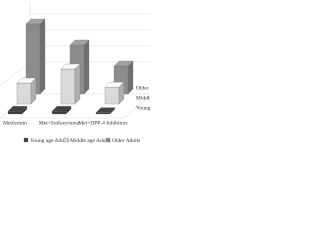  What do you see at coordinates (59, 122) in the screenshot?
I see `x-tick-label: Met+Sulfonylurea` at bounding box center [59, 122].